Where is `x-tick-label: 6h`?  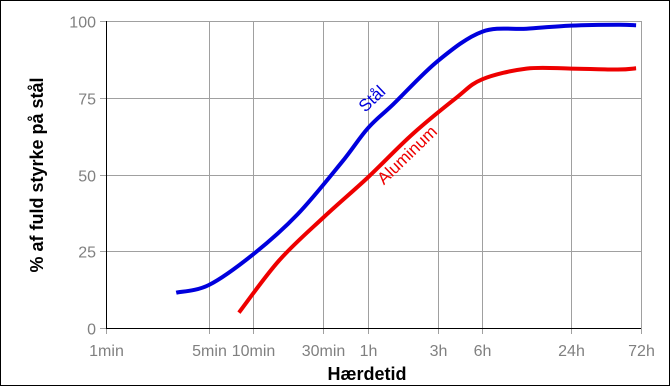
x-tick-label: 6h is located at coordinates (483, 351).